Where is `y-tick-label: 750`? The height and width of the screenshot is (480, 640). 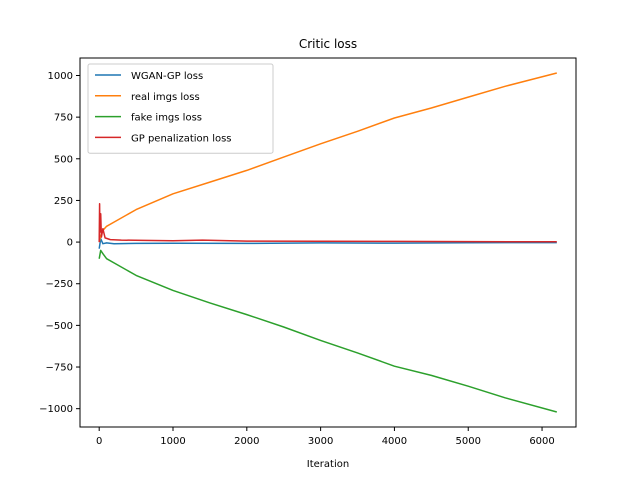 y-tick-label: 750 is located at coordinates (63, 118).